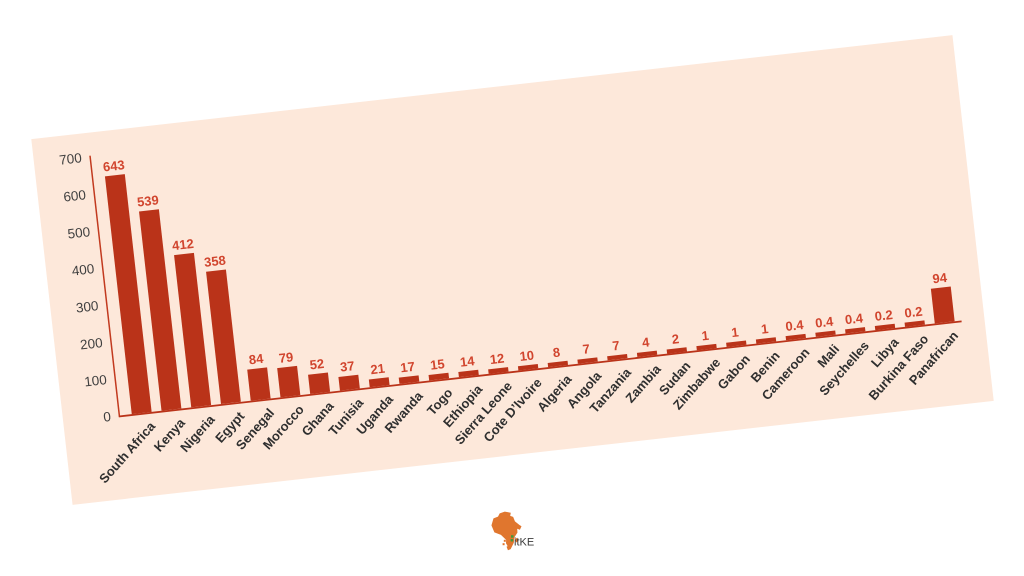 Image resolution: width=1024 pixels, height=576 pixels. Describe the element at coordinates (197, 433) in the screenshot. I see `svg-text: Nigeria` at that location.